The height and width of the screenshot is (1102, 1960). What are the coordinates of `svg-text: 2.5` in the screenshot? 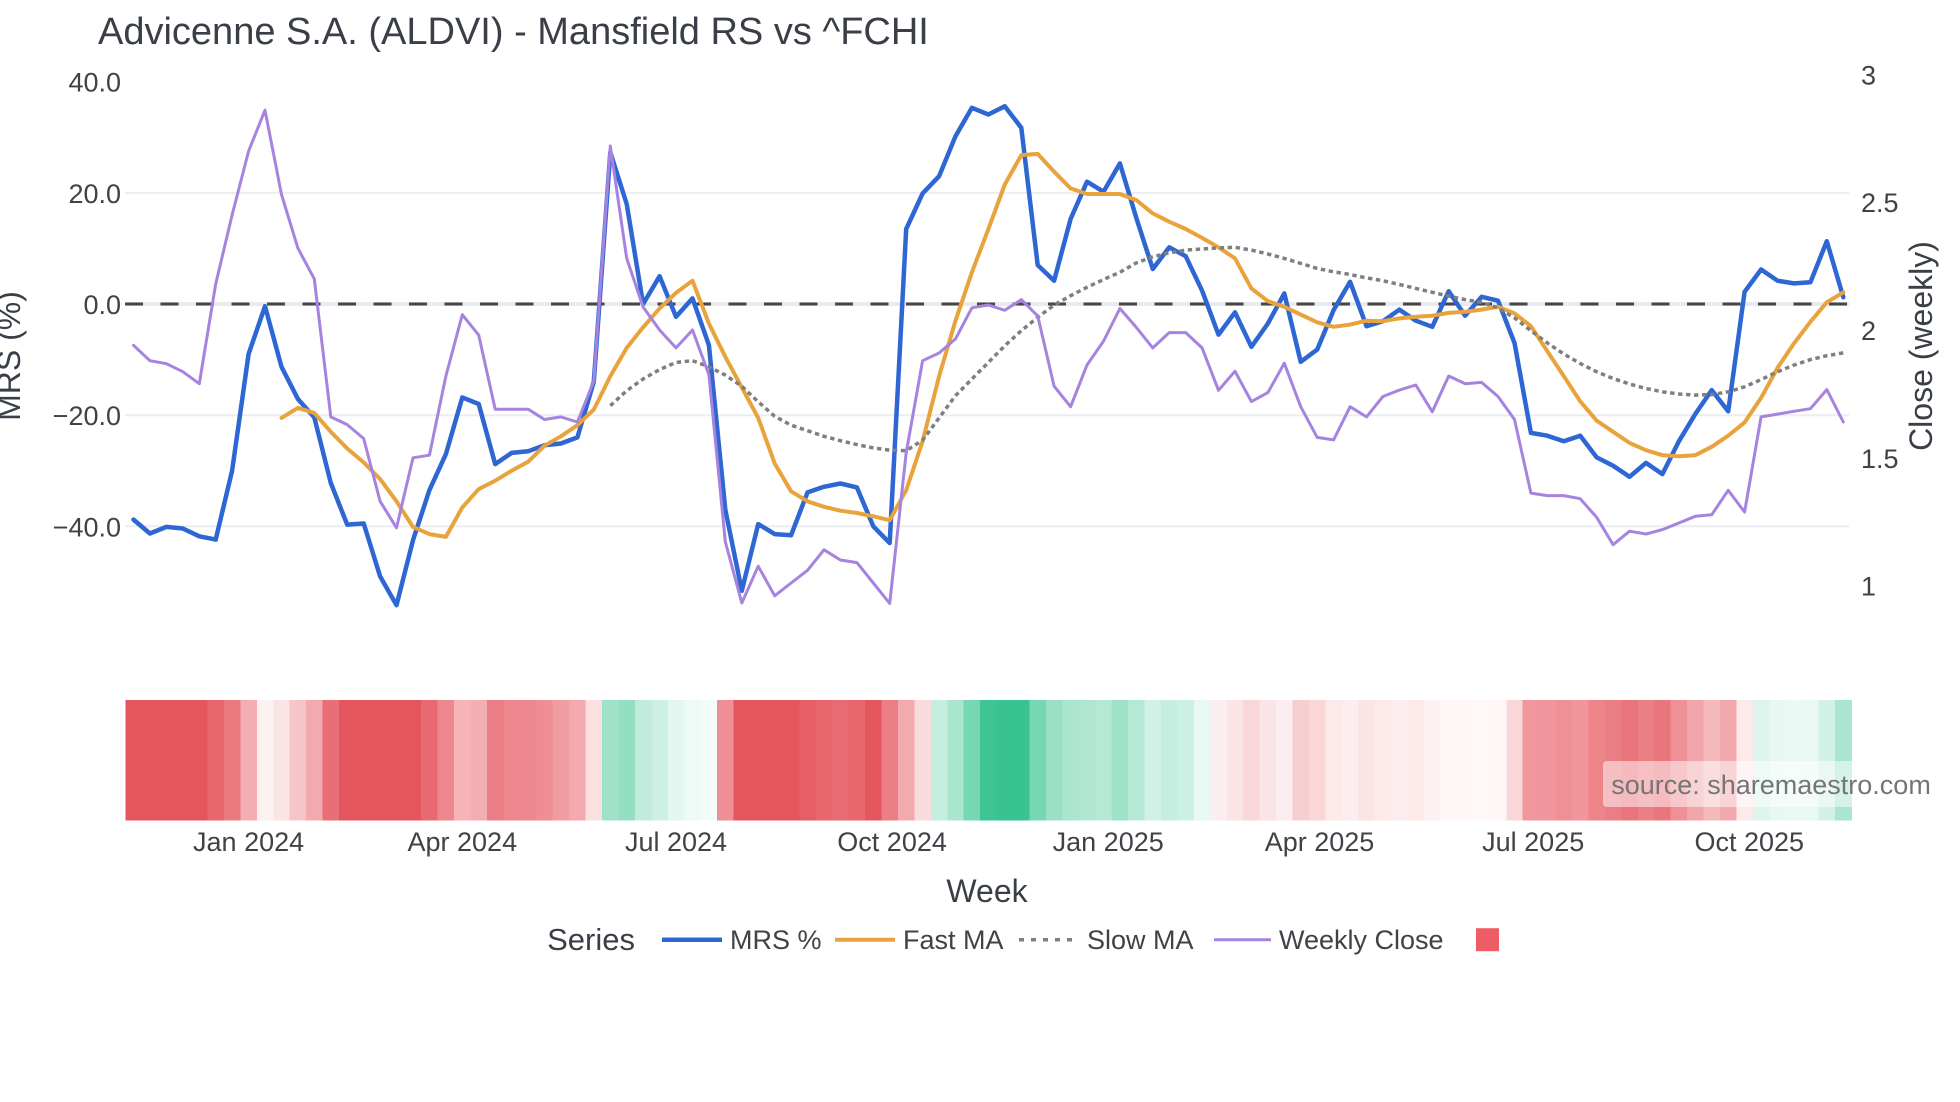 It's located at (1880, 203).